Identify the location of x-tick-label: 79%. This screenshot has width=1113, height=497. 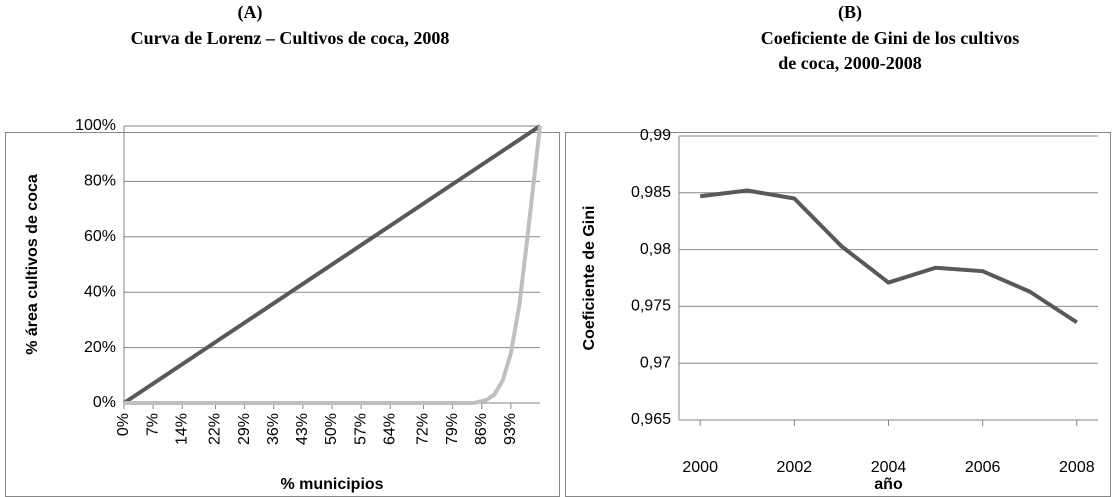
(452, 429).